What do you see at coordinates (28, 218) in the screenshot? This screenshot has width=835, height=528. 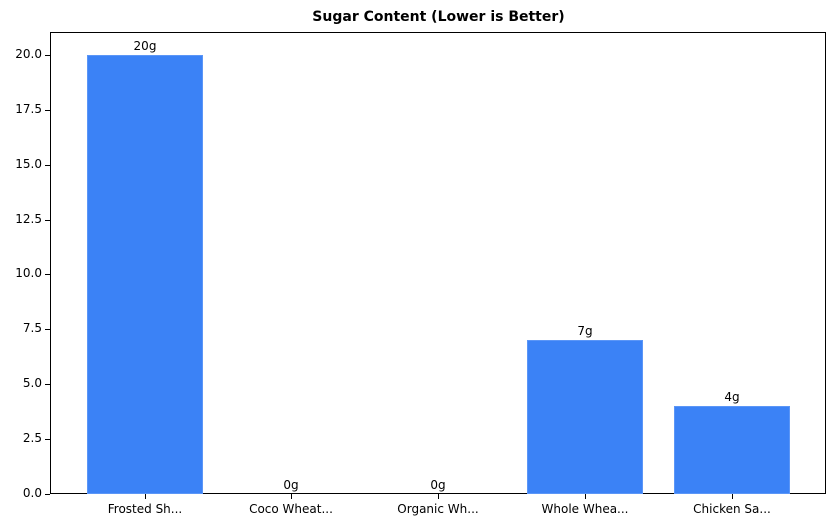 I see `y-tick-label: 12.5` at bounding box center [28, 218].